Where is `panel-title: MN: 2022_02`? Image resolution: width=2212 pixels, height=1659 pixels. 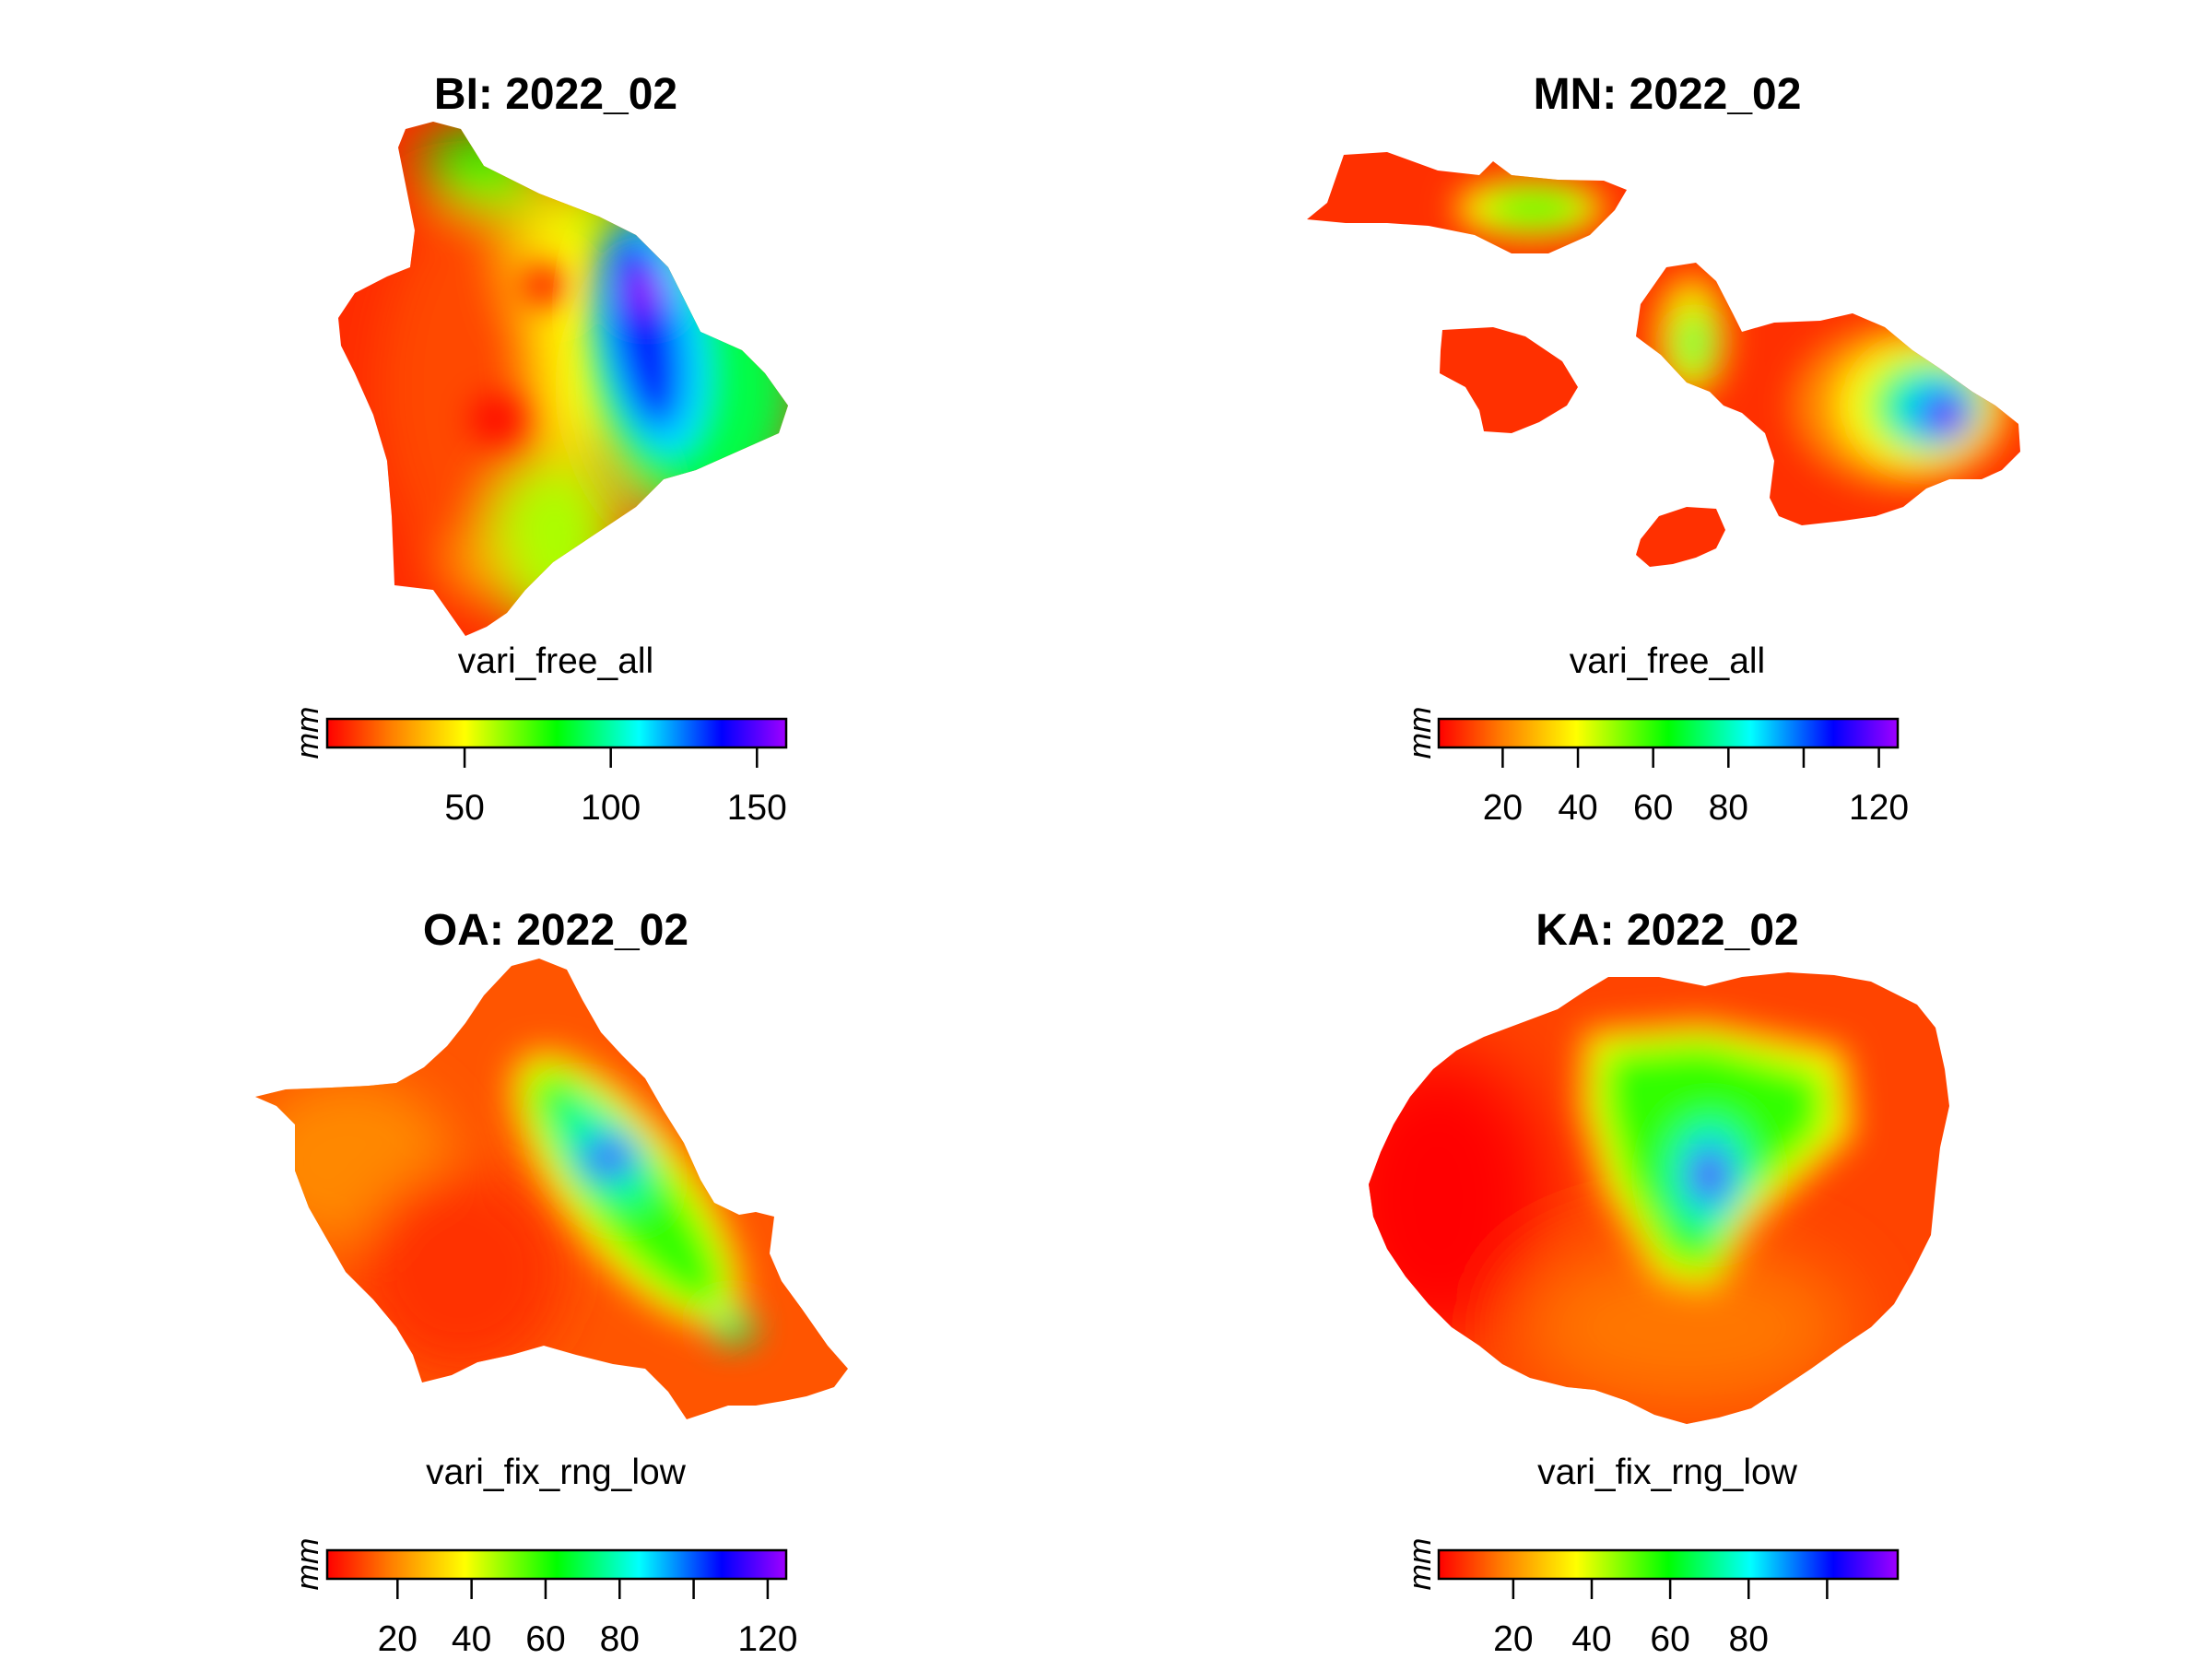 panel-title: MN: 2022_02 is located at coordinates (1668, 94).